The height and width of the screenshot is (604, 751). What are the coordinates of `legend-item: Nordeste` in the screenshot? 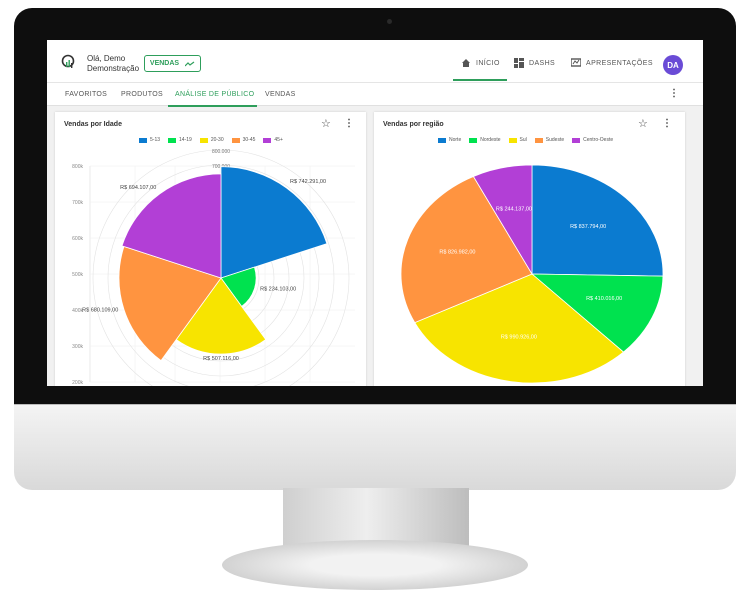 It's located at (485, 140).